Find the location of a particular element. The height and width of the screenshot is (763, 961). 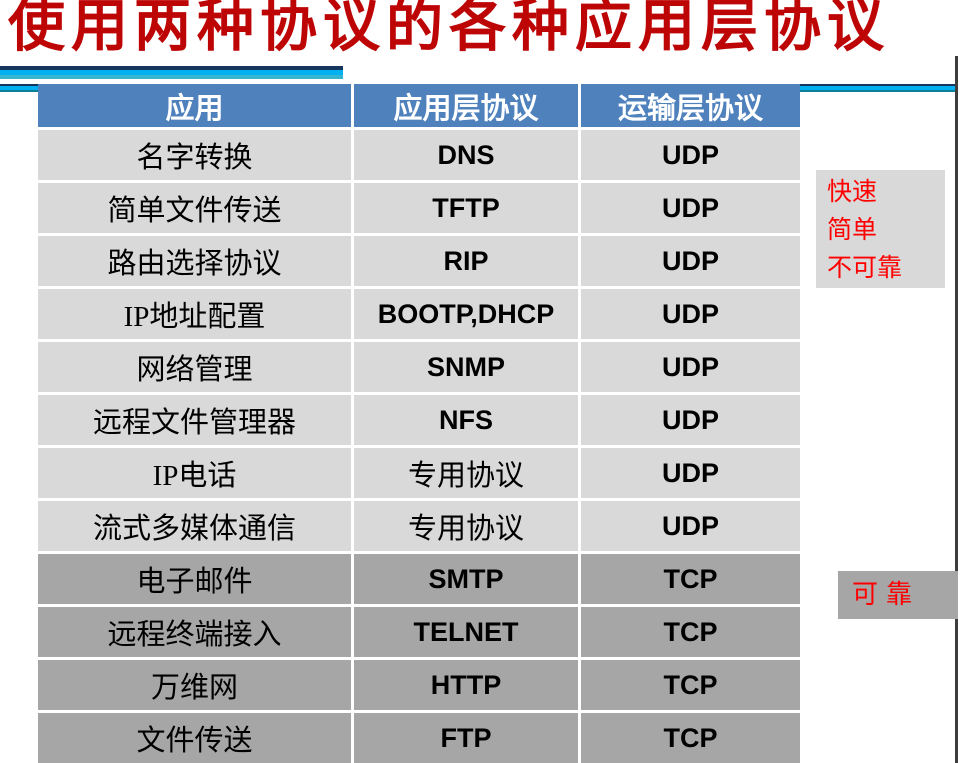

table-cell-app: IP电话 is located at coordinates (194, 473).